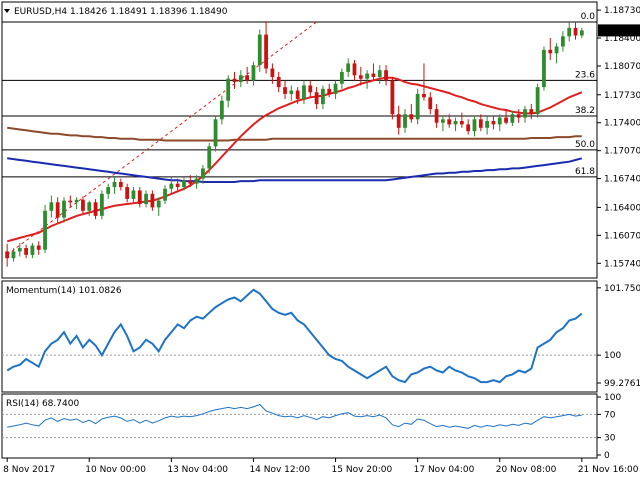 This screenshot has width=640, height=480. I want to click on ohlc-values: 1.18426 1.18491 1.18396 1.18490, so click(149, 12).